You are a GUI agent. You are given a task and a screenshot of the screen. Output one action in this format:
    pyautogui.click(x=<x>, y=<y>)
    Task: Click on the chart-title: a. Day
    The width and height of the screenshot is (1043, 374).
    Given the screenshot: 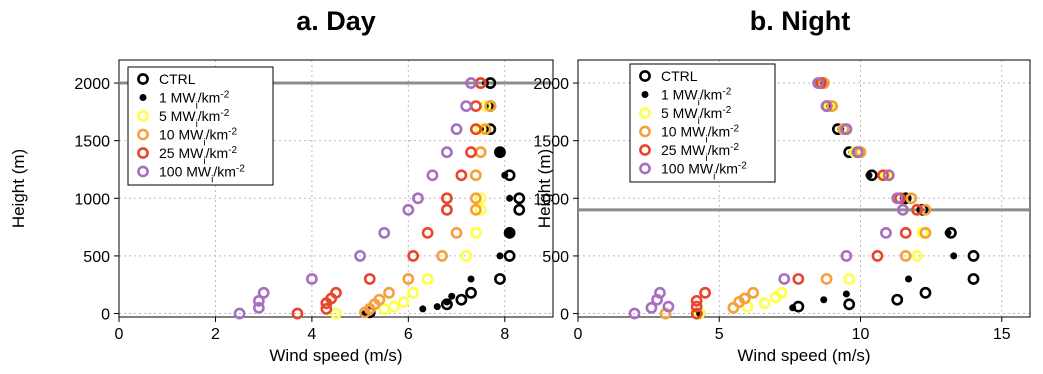 What is the action you would take?
    pyautogui.click(x=336, y=21)
    